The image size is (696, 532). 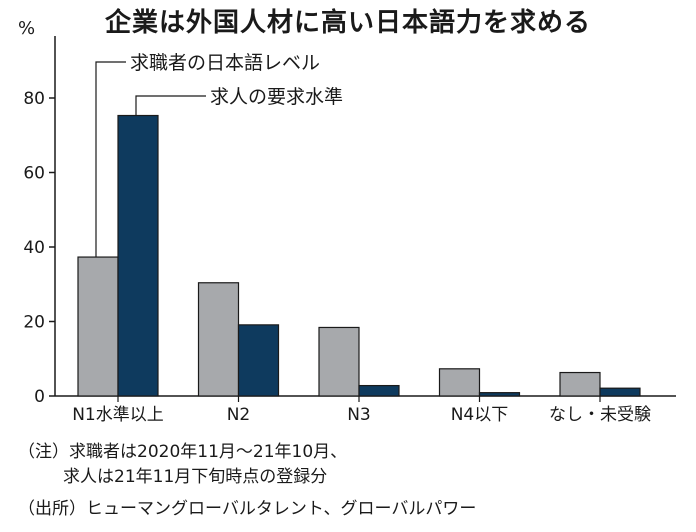 I want to click on x-category-label: N1水準以上, so click(x=118, y=415).